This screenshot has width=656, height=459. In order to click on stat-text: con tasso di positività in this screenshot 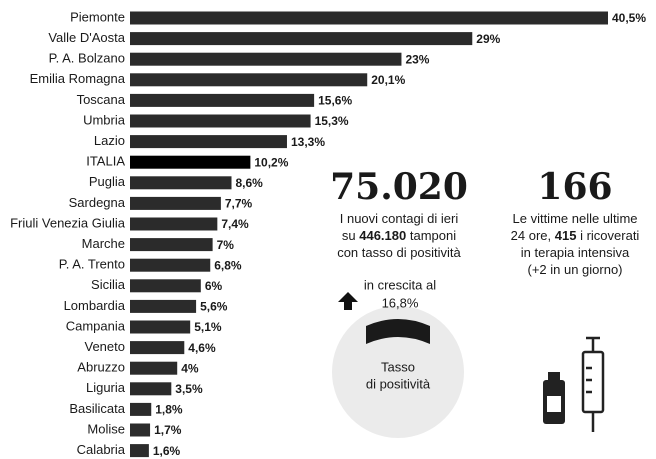, I will do `click(399, 252)`.